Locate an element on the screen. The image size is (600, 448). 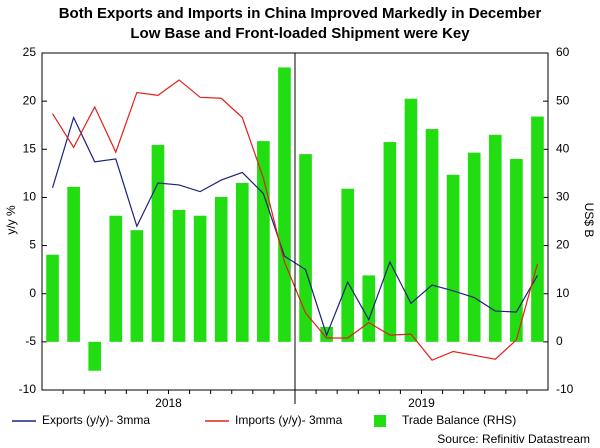
legend-label: Trade Balance (RHS) is located at coordinates (459, 420).